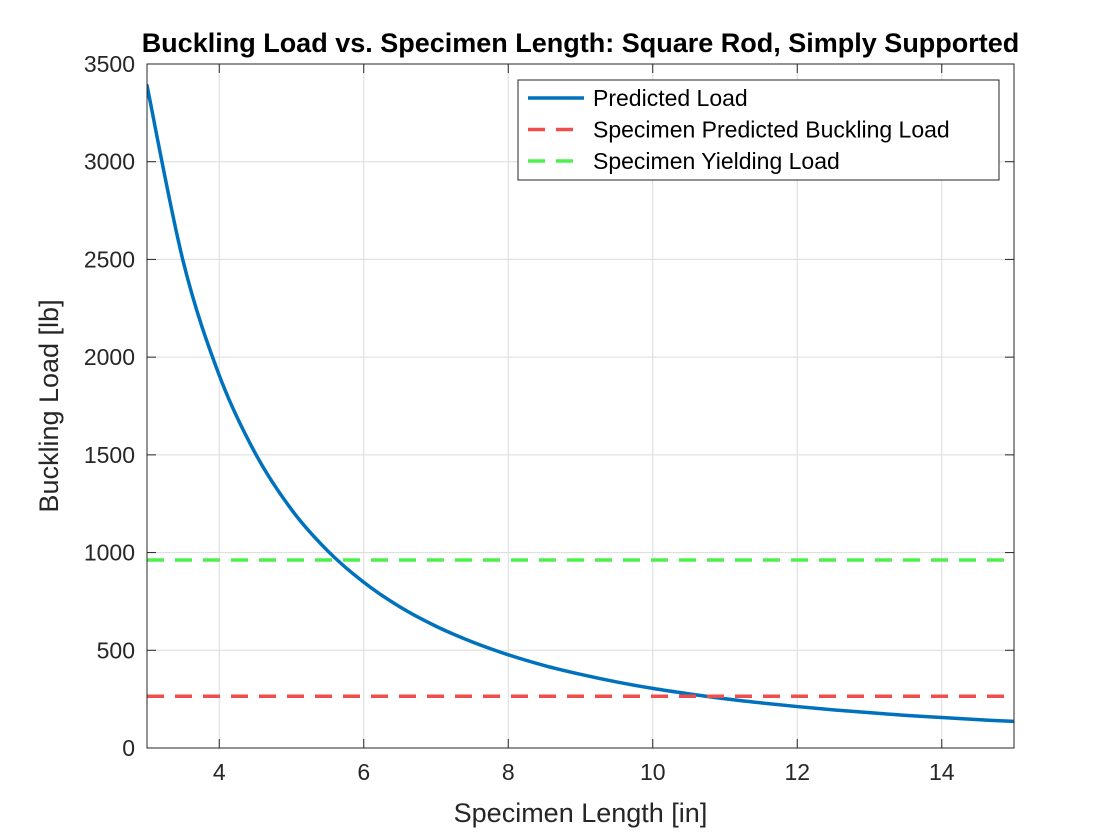 The width and height of the screenshot is (1120, 840). I want to click on legend-item-predicted-load: Predicted Load, so click(638, 98).